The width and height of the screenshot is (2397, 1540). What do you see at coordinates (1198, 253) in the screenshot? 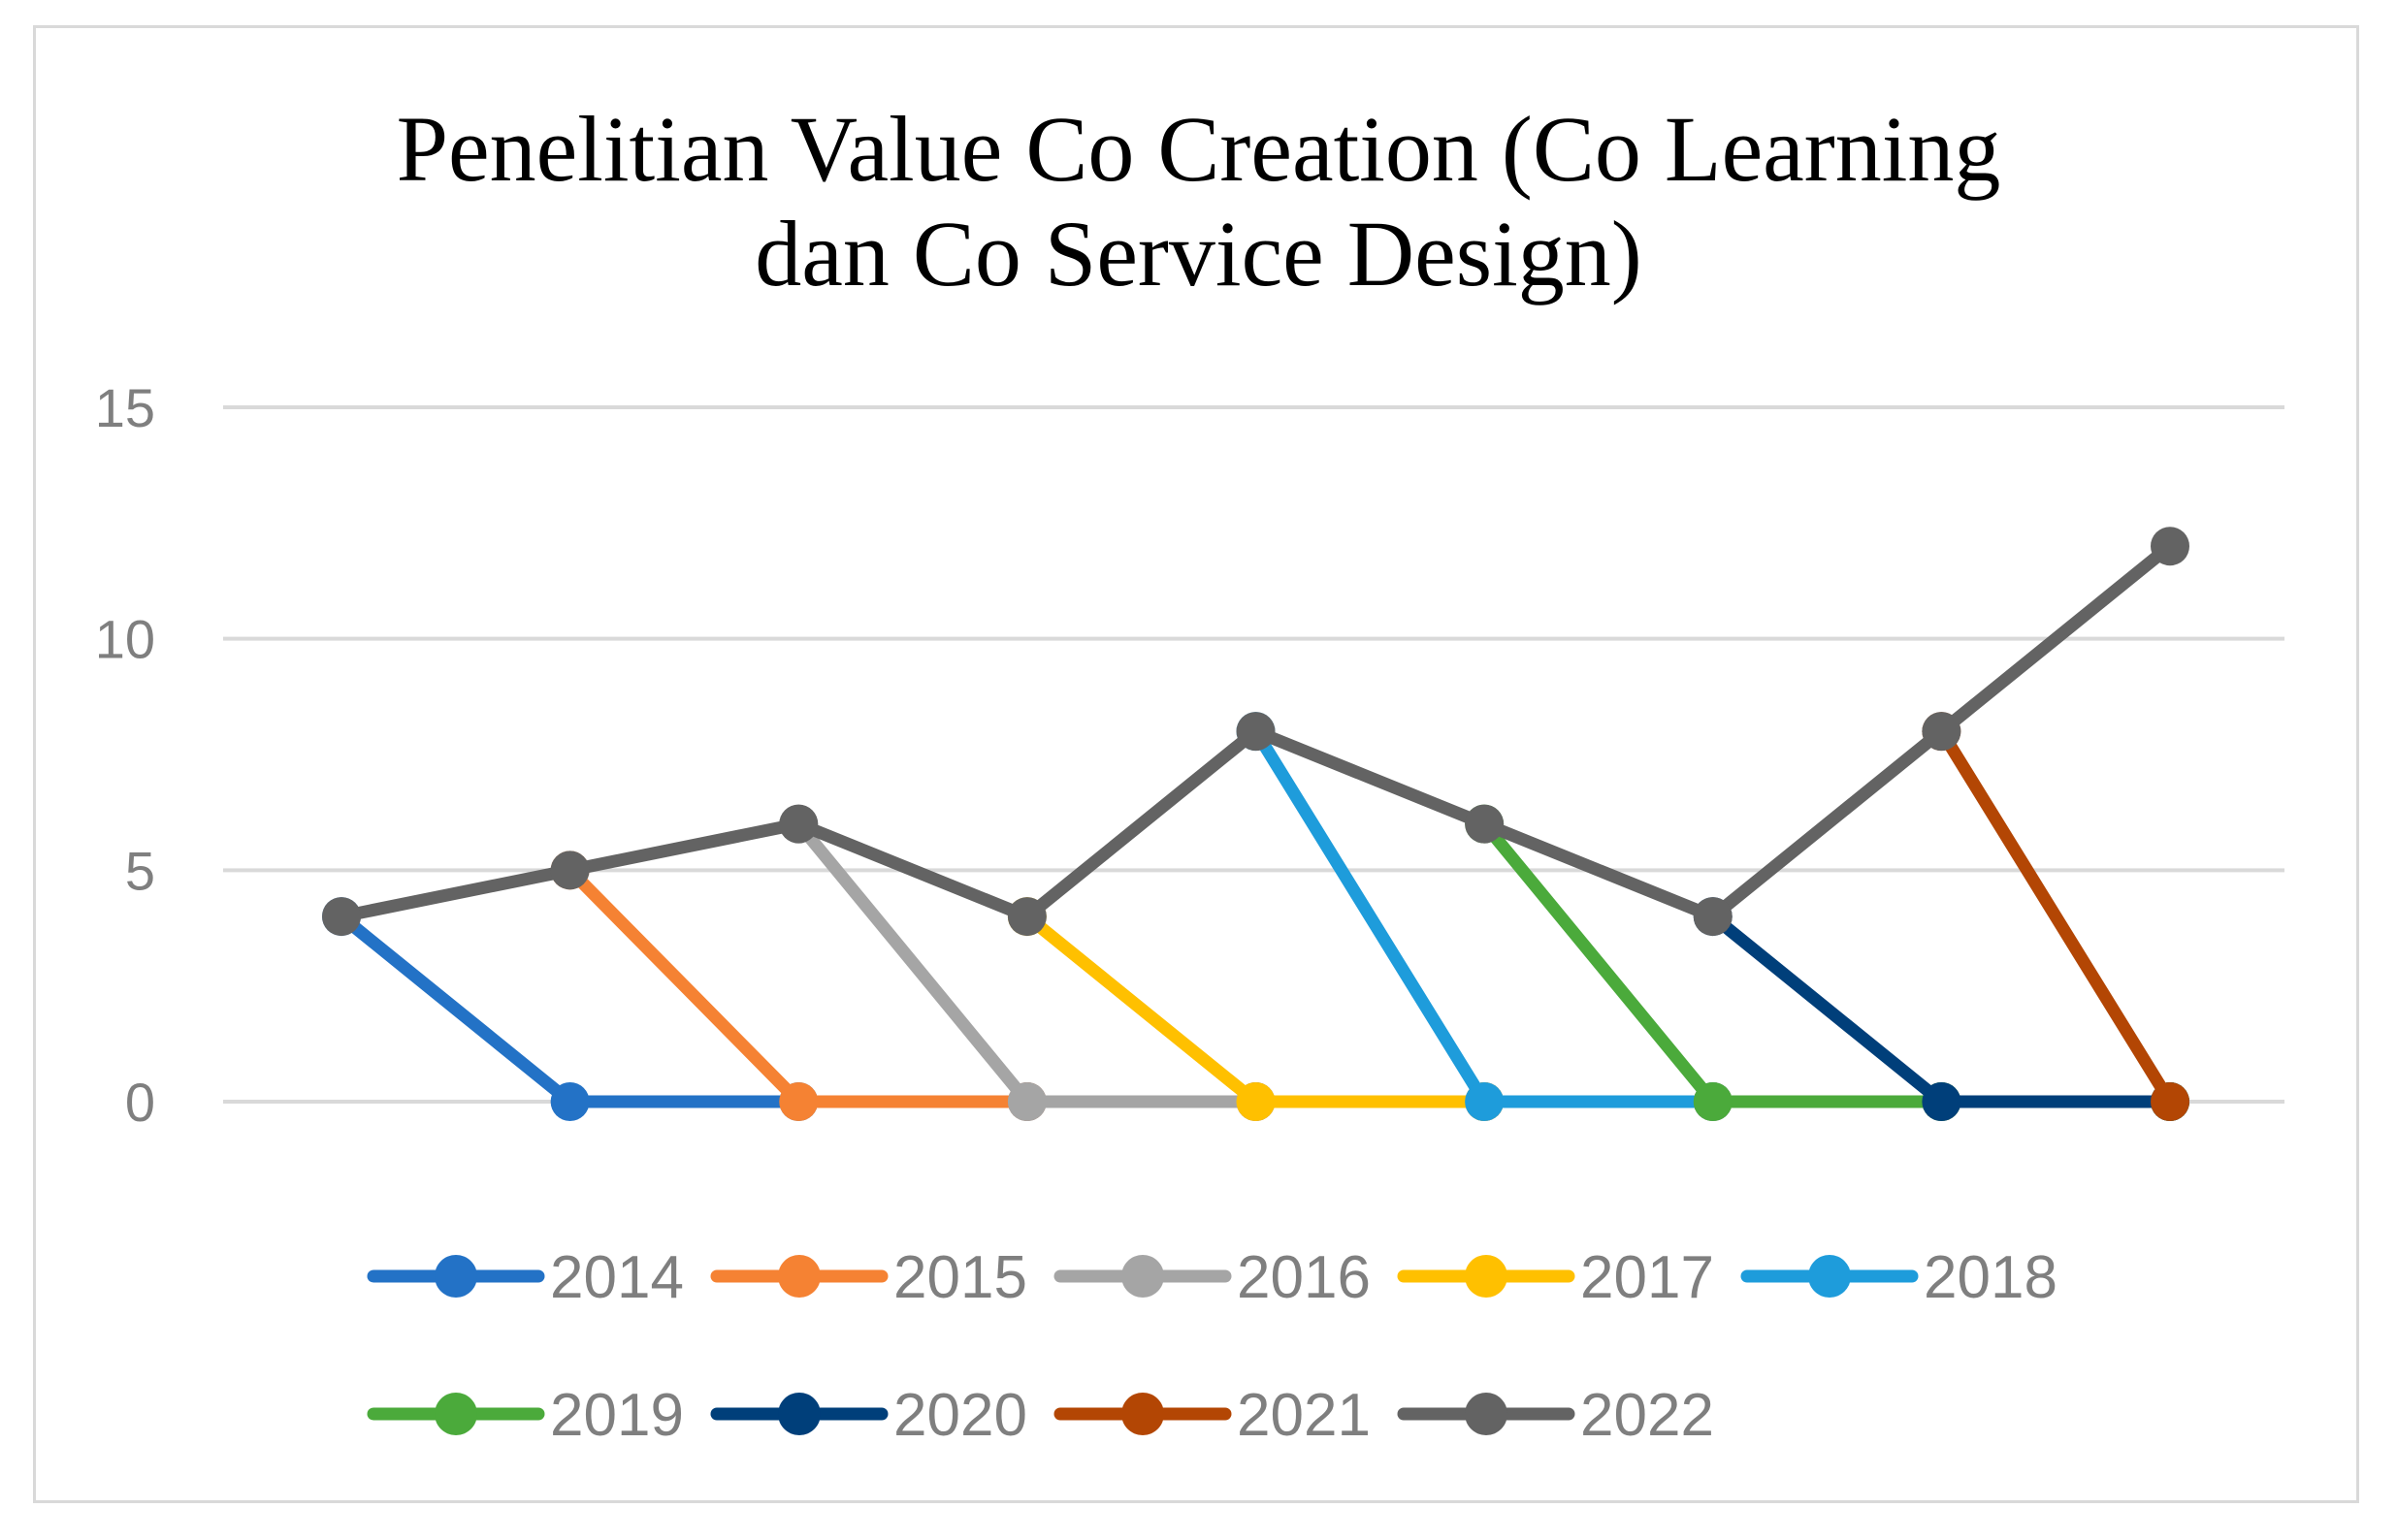
I see `chart-title-line-2: dan Co Service Design)` at bounding box center [1198, 253].